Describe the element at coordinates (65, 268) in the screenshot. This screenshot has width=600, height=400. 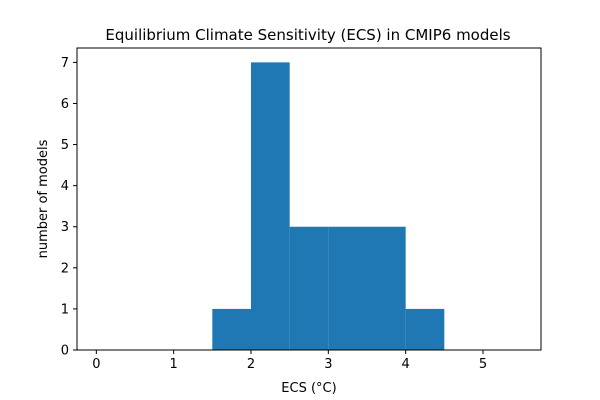
I see `y-tick-label: 2` at that location.